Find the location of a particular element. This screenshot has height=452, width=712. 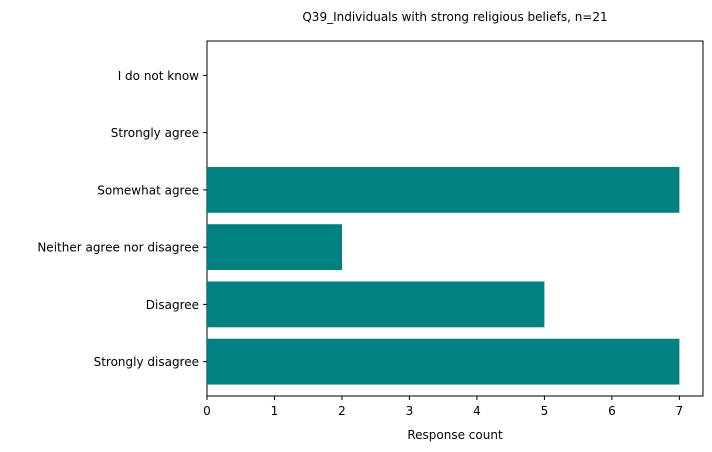

x-tick-label: 1 is located at coordinates (275, 411).